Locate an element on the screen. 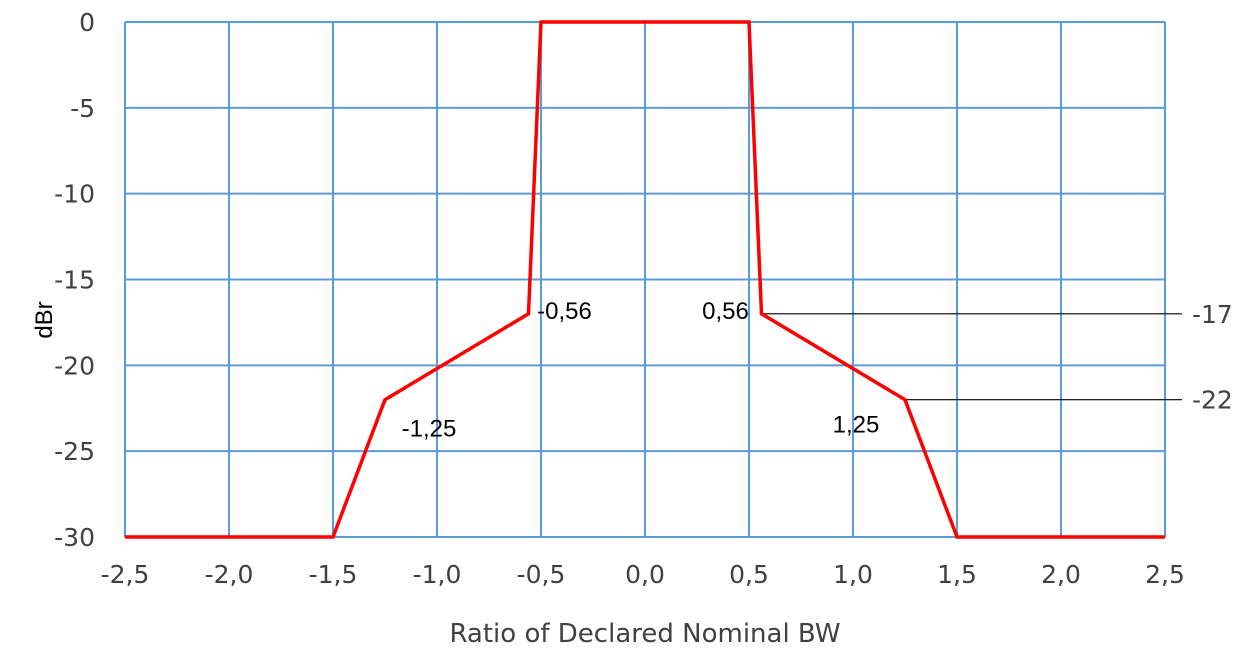 The width and height of the screenshot is (1249, 657). y-tick-label: -5 is located at coordinates (82, 108).